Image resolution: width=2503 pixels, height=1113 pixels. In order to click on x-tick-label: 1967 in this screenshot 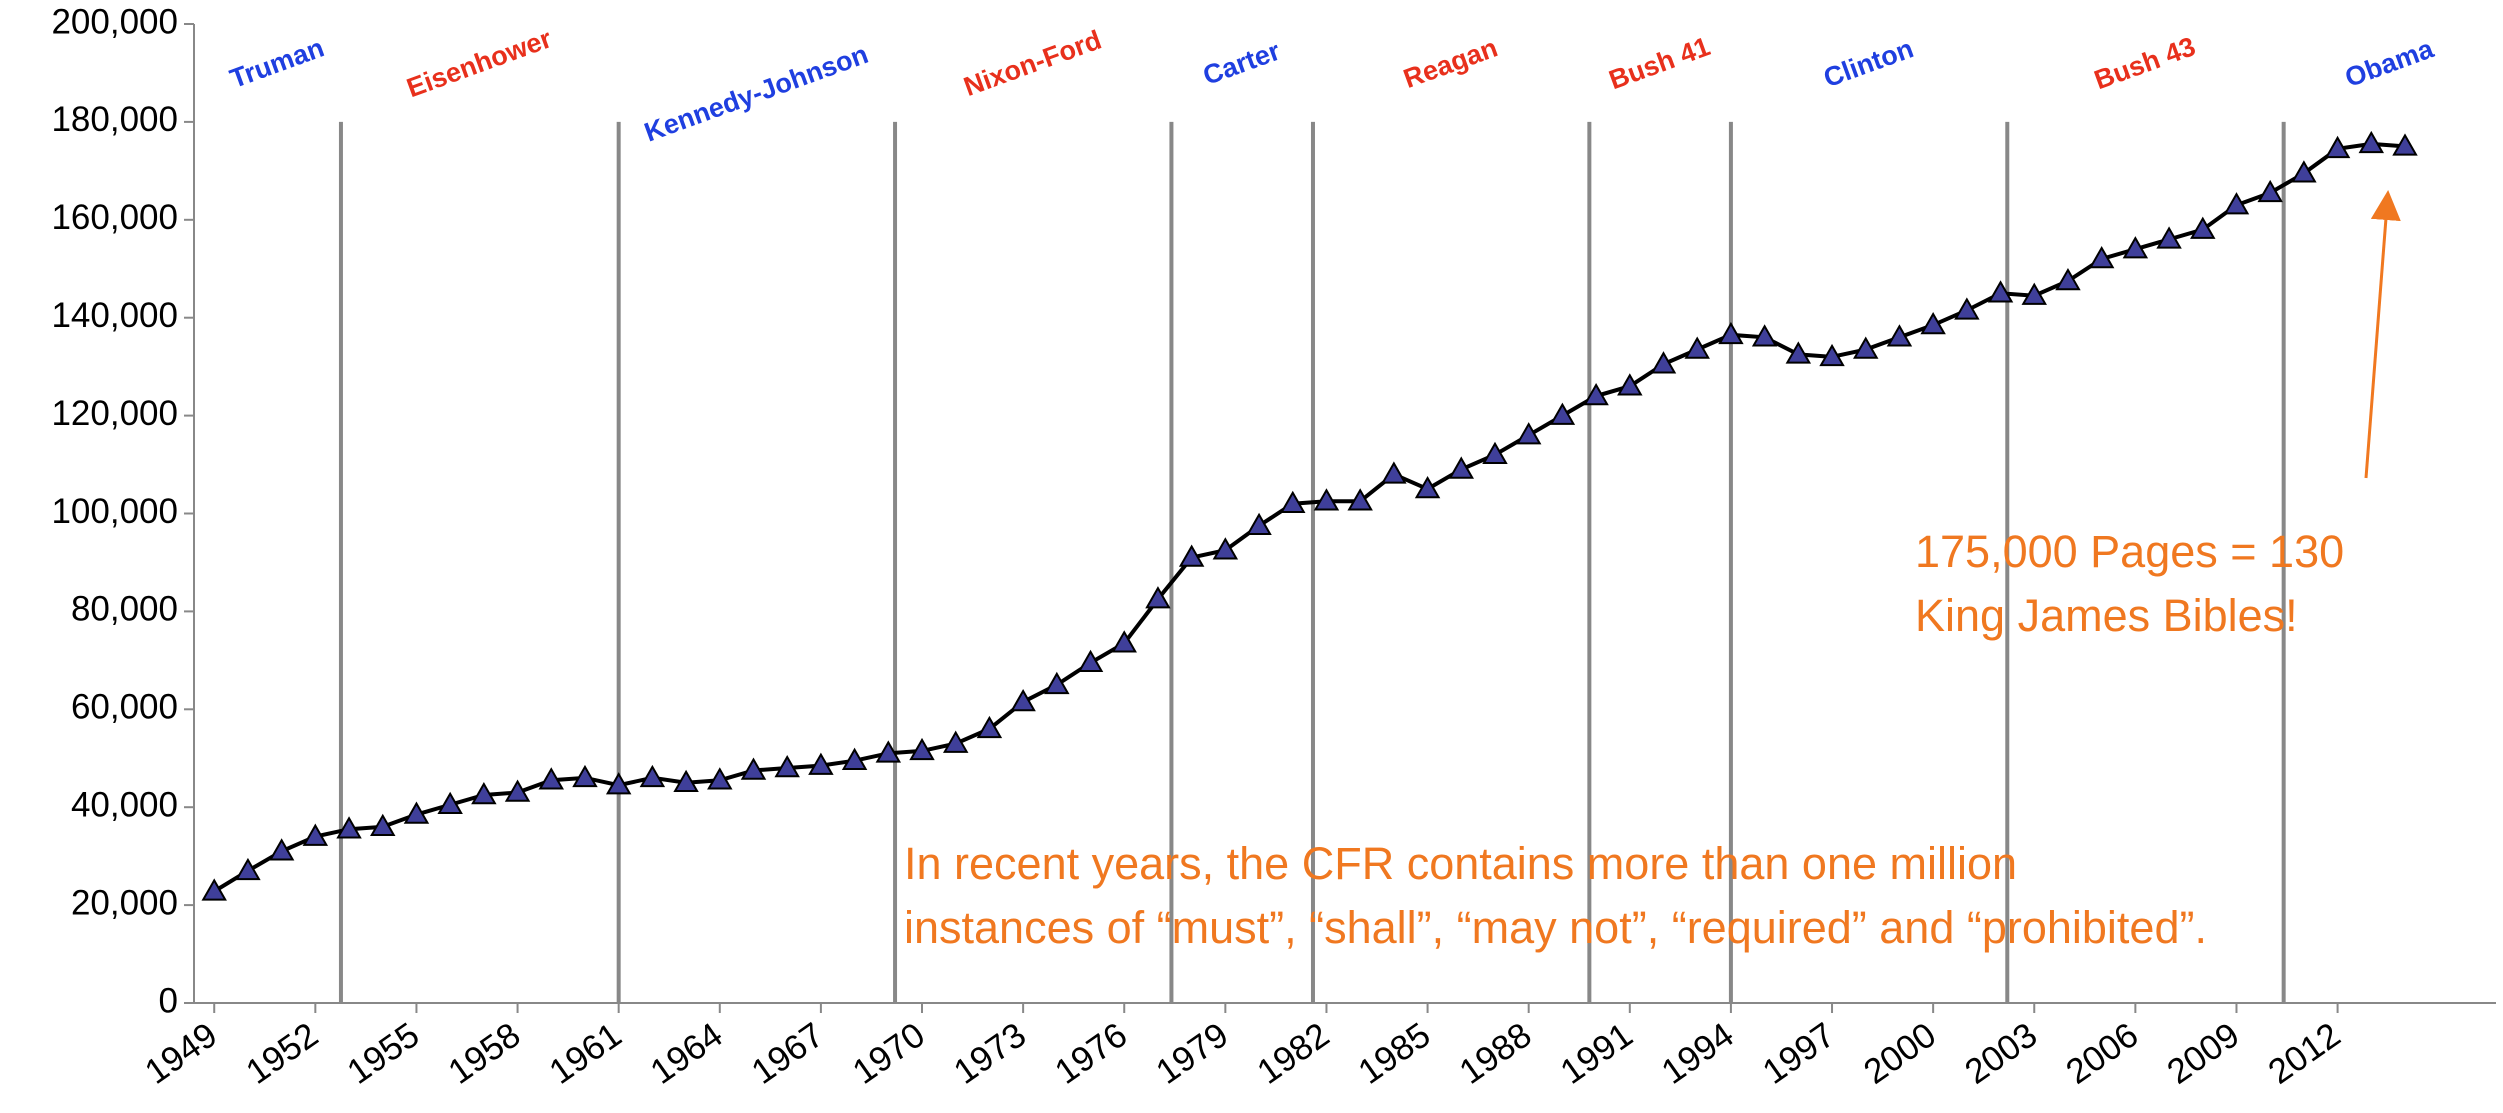, I will do `click(788, 1053)`.